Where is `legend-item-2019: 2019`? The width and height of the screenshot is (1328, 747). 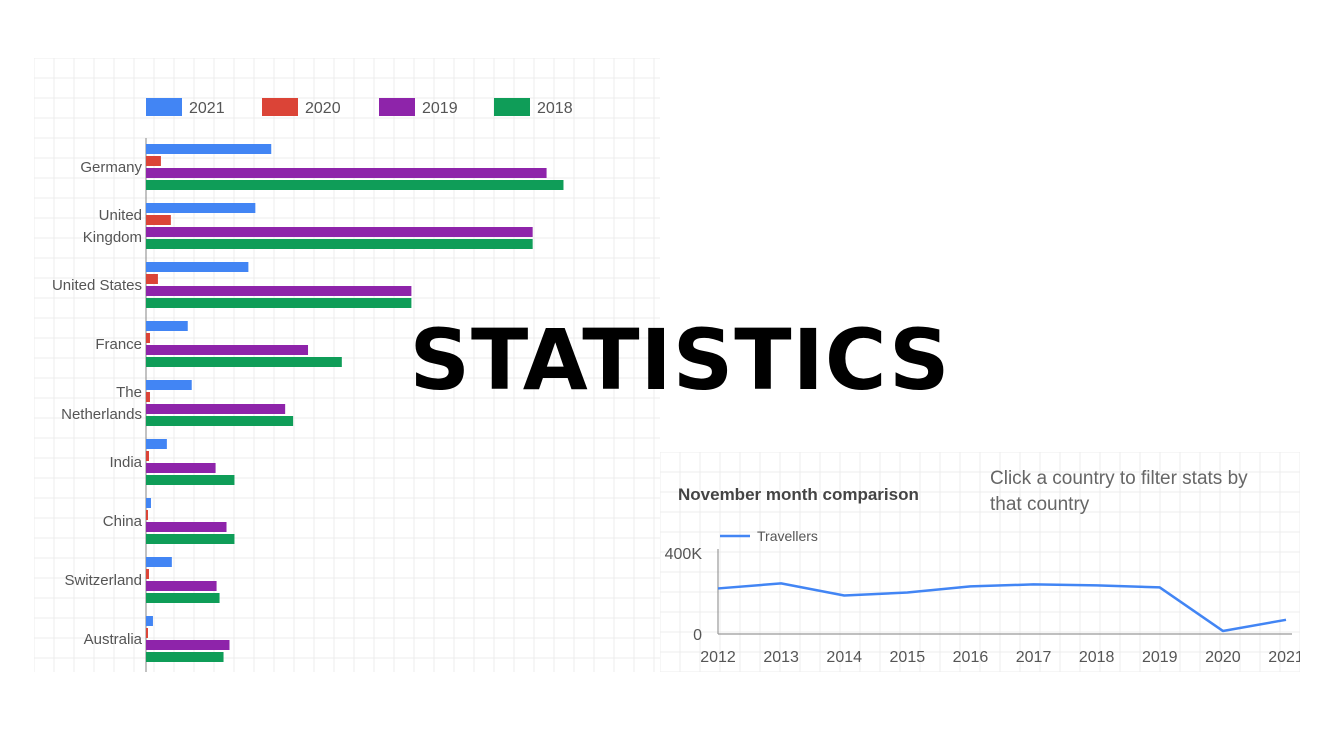 legend-item-2019: 2019 is located at coordinates (418, 107).